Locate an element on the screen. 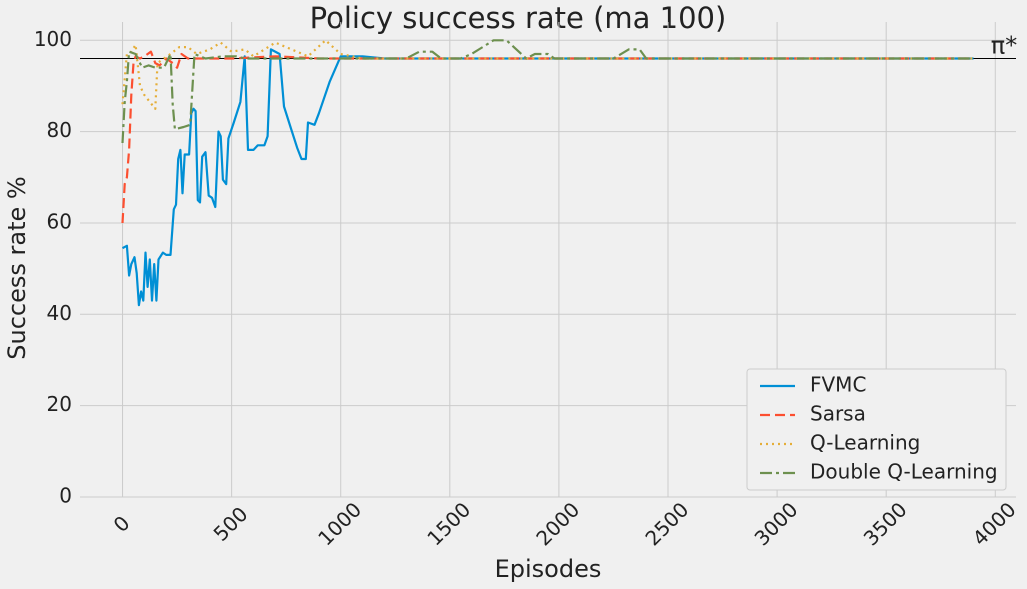 Image resolution: width=1027 pixels, height=589 pixels. legend-label: Q-Learning is located at coordinates (865, 443).